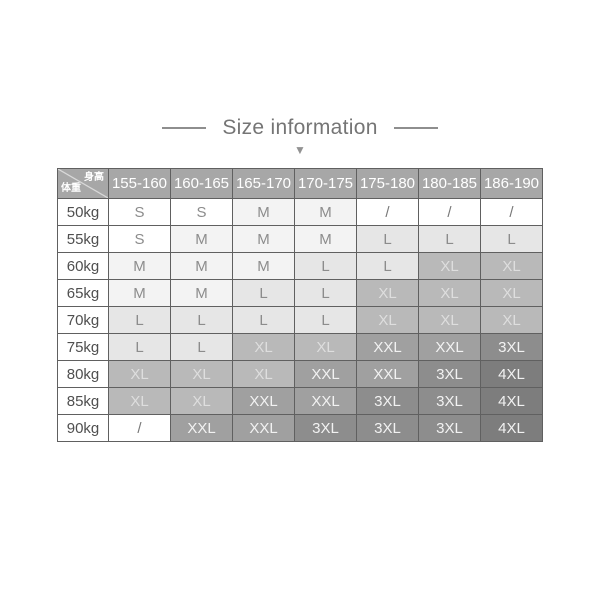 The image size is (600, 600). I want to click on diagonal-line-icon, so click(83, 183).